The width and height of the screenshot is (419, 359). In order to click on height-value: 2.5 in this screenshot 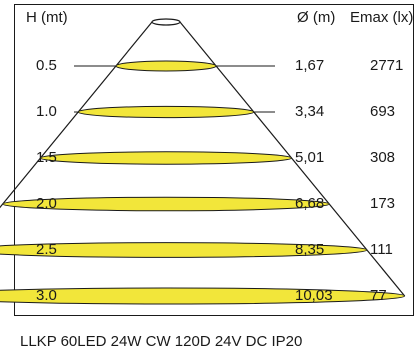, I will do `click(46, 249)`.